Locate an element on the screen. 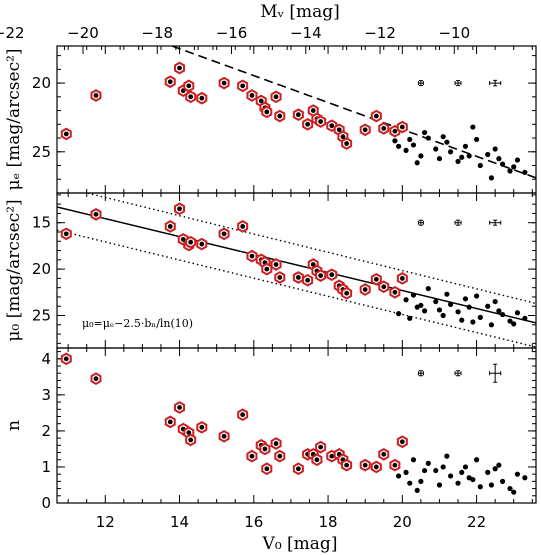 The image size is (541, 555). y-tick-label: 20 is located at coordinates (41, 269).